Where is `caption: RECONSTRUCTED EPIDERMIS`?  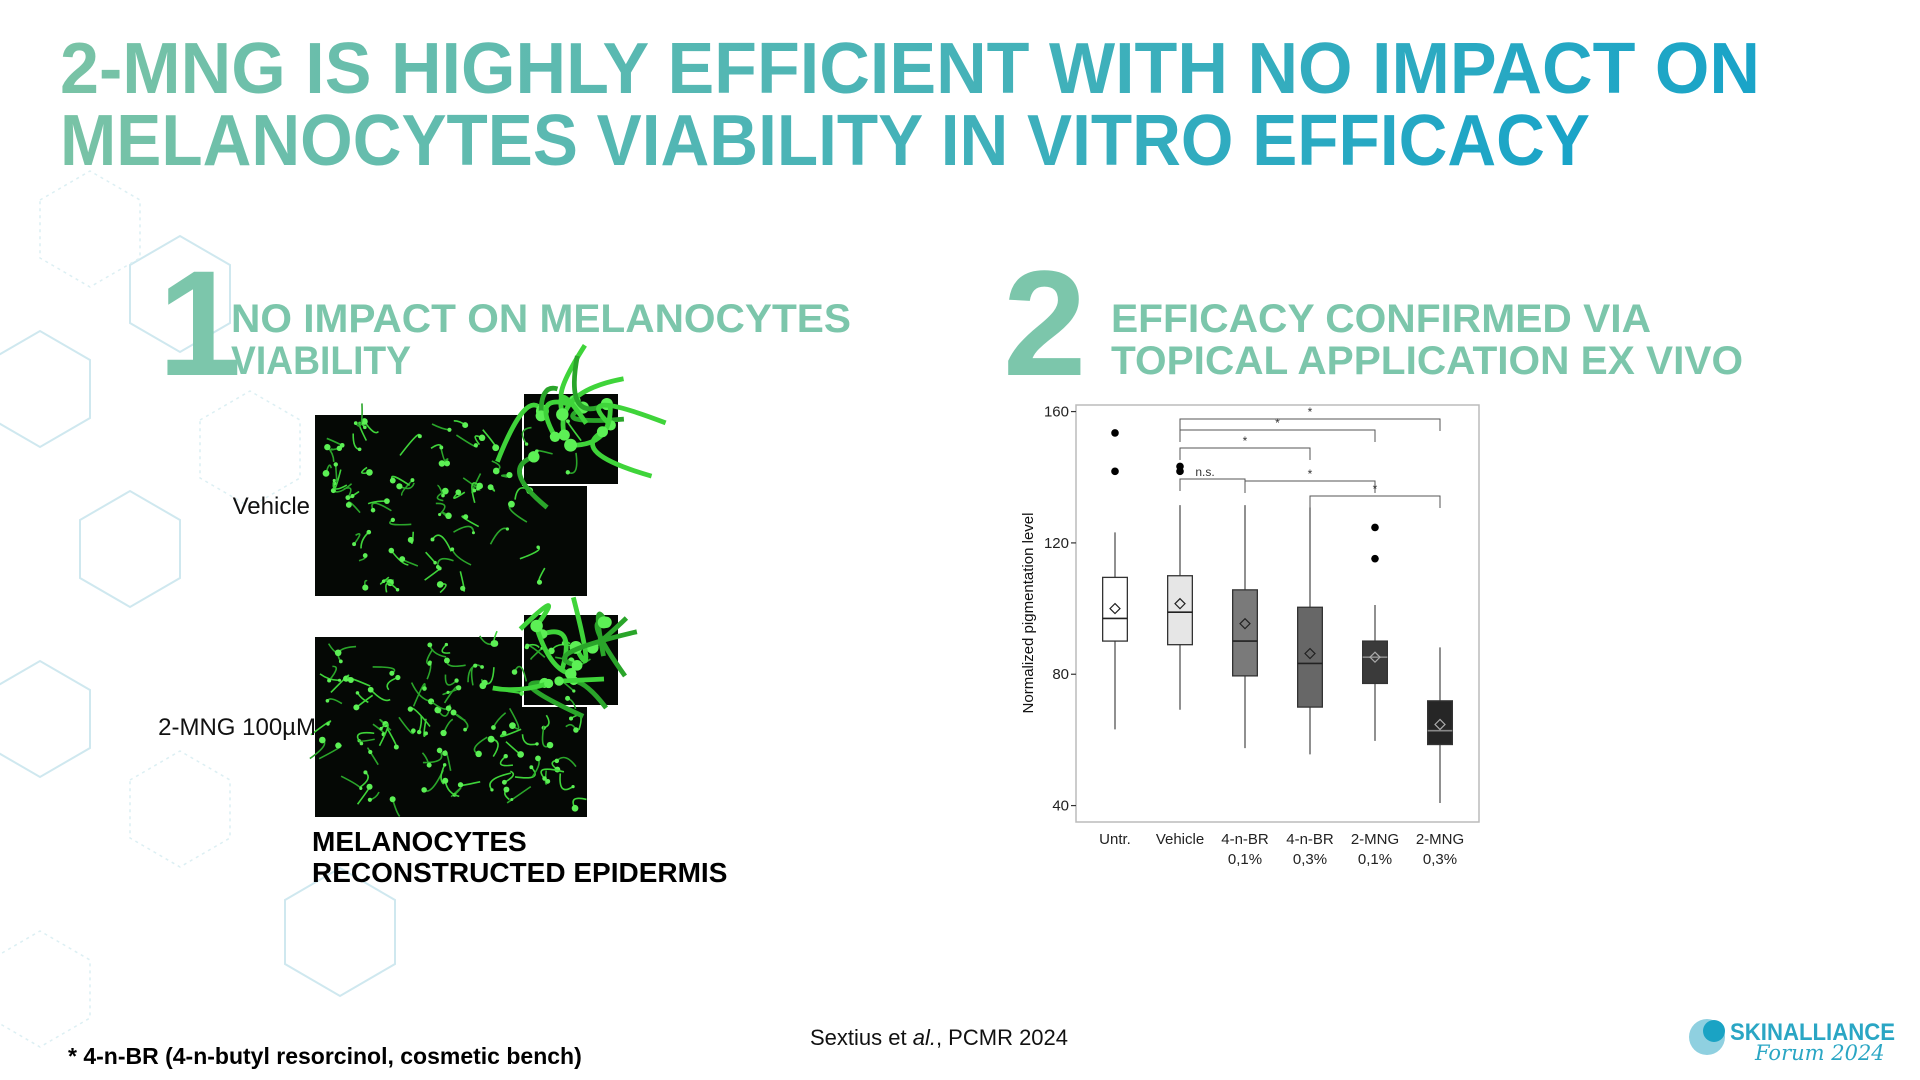
caption: RECONSTRUCTED EPIDERMIS is located at coordinates (519, 872).